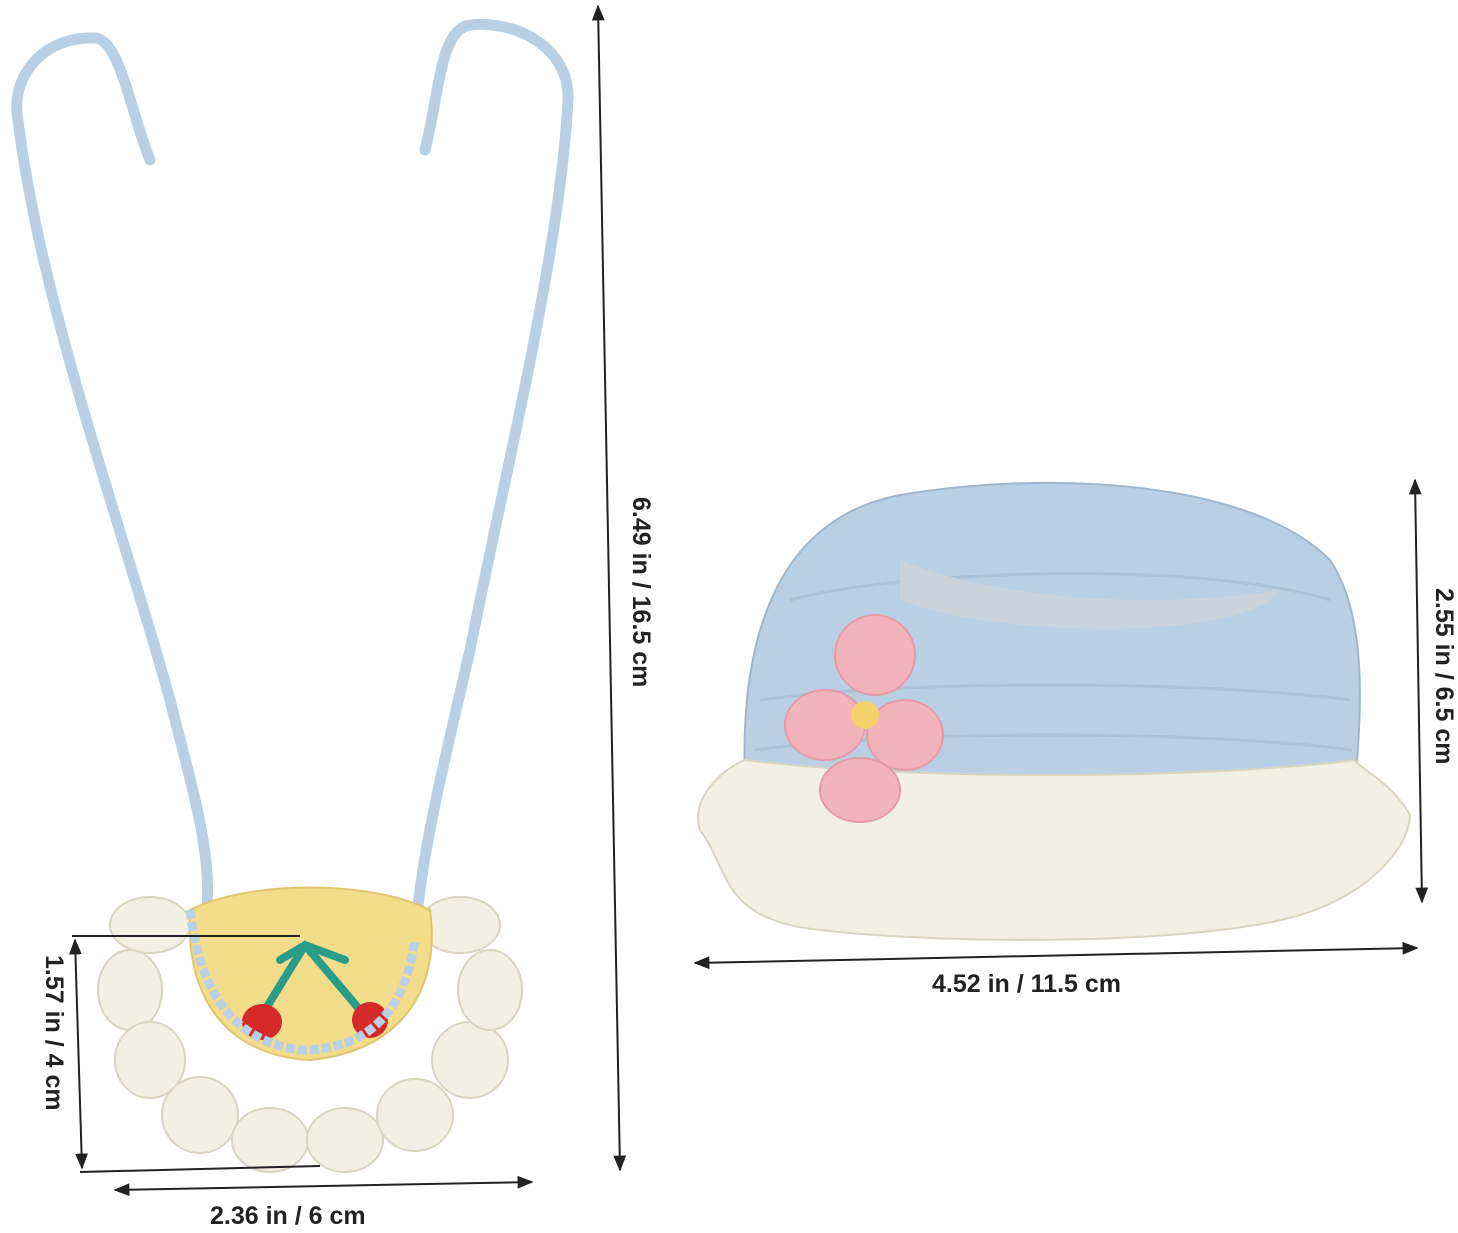  What do you see at coordinates (1418, 691) in the screenshot?
I see `hat-height-arrow` at bounding box center [1418, 691].